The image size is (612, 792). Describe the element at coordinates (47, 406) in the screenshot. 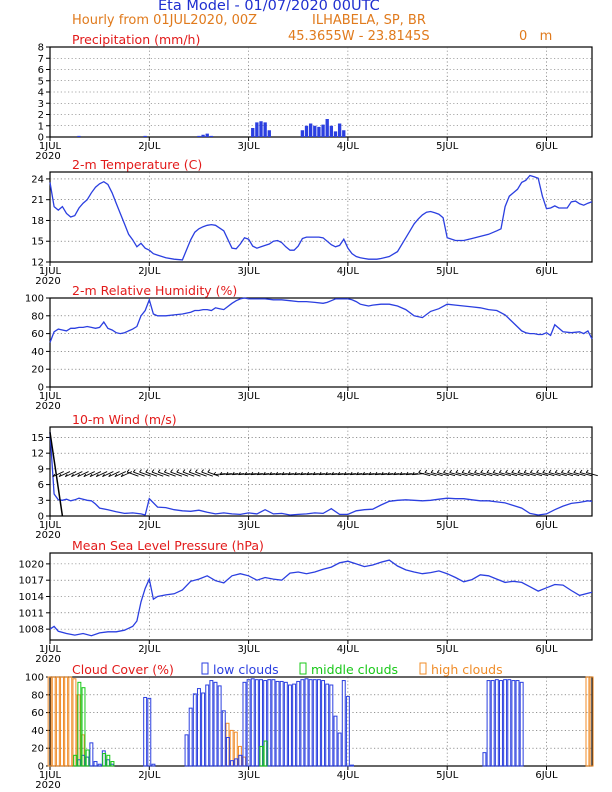

I see `rh-year-label: 2020` at that location.